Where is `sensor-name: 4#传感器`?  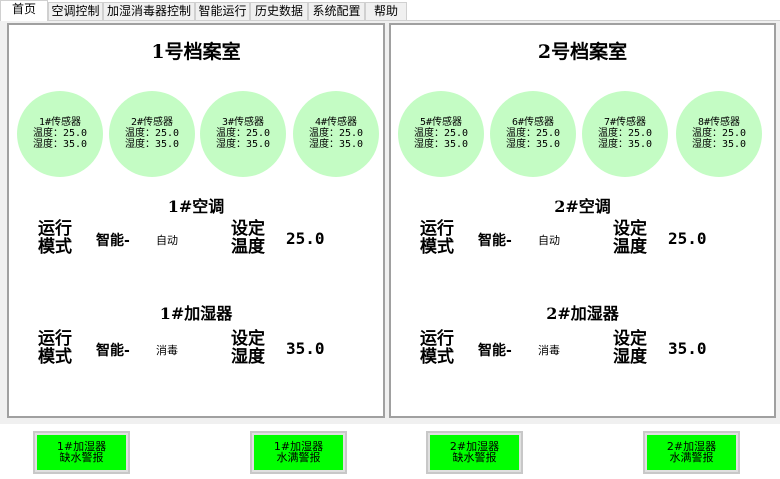
sensor-name: 4#传感器 is located at coordinates (336, 122).